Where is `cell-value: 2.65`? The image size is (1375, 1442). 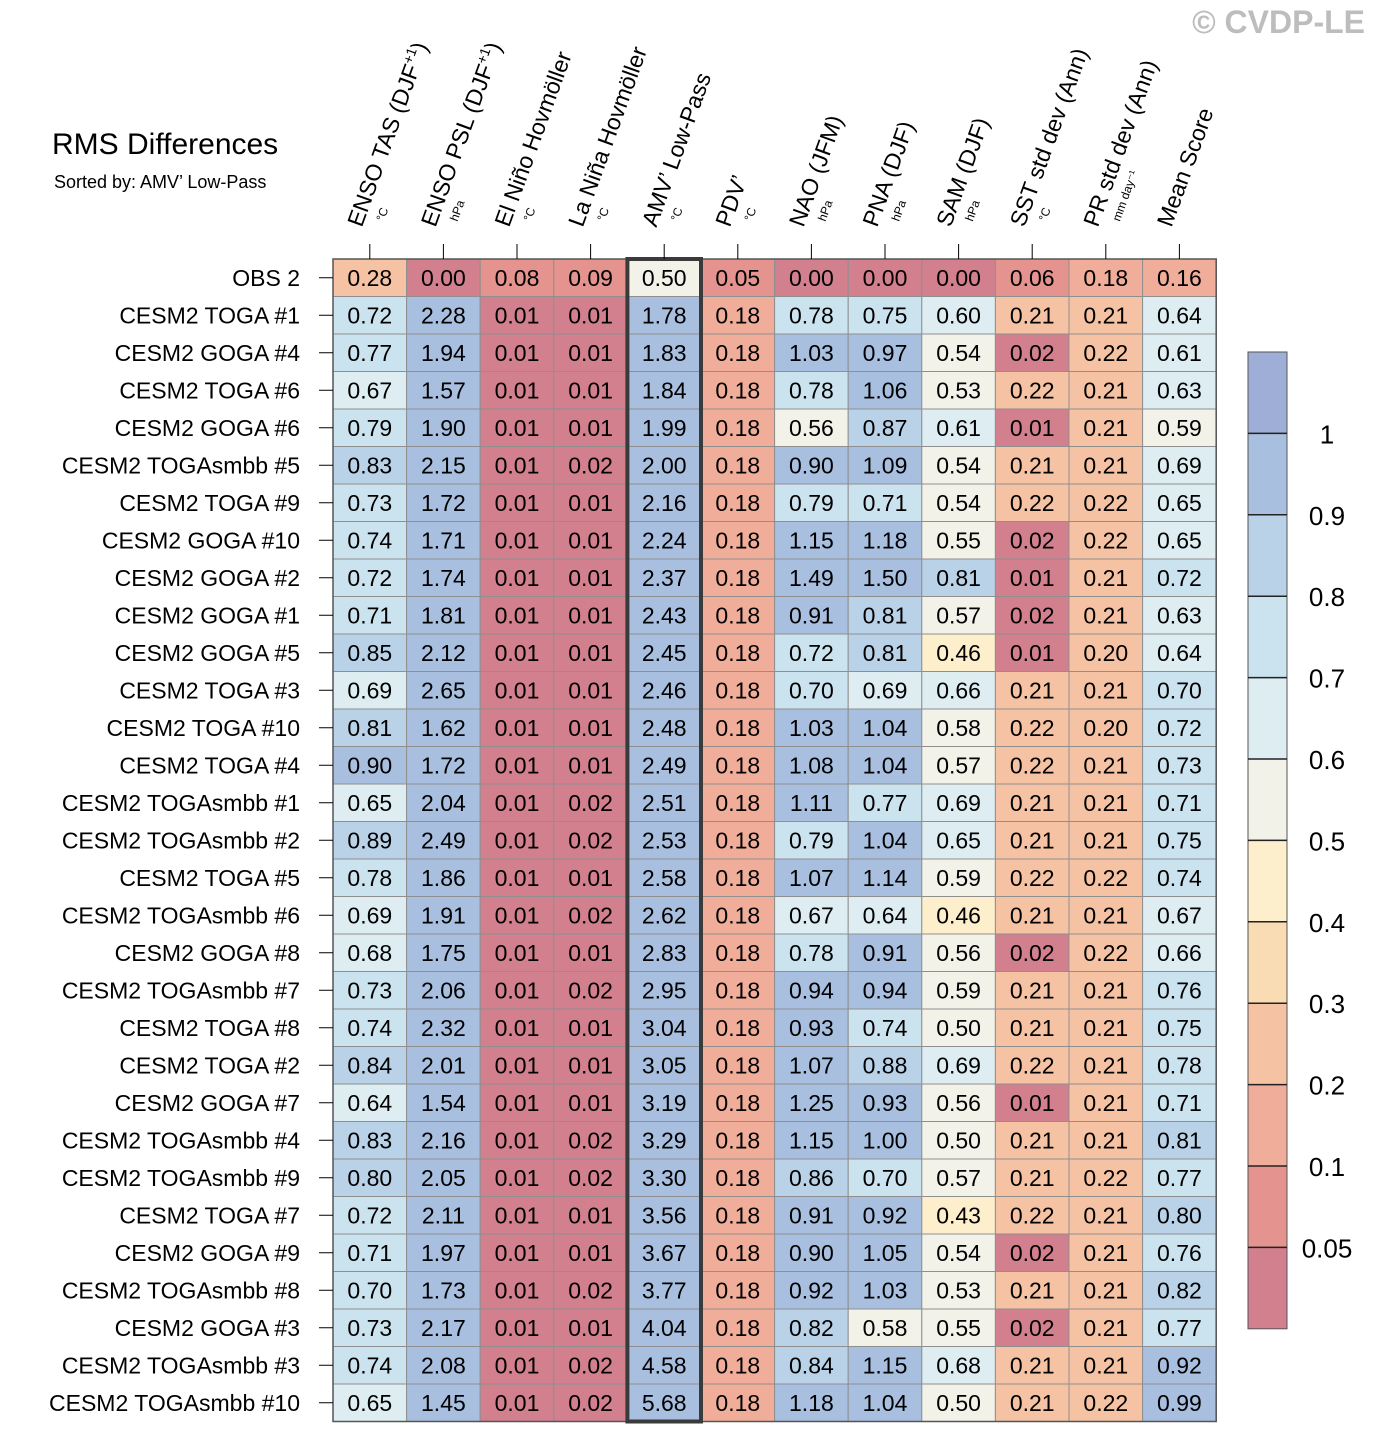 cell-value: 2.65 is located at coordinates (443, 690).